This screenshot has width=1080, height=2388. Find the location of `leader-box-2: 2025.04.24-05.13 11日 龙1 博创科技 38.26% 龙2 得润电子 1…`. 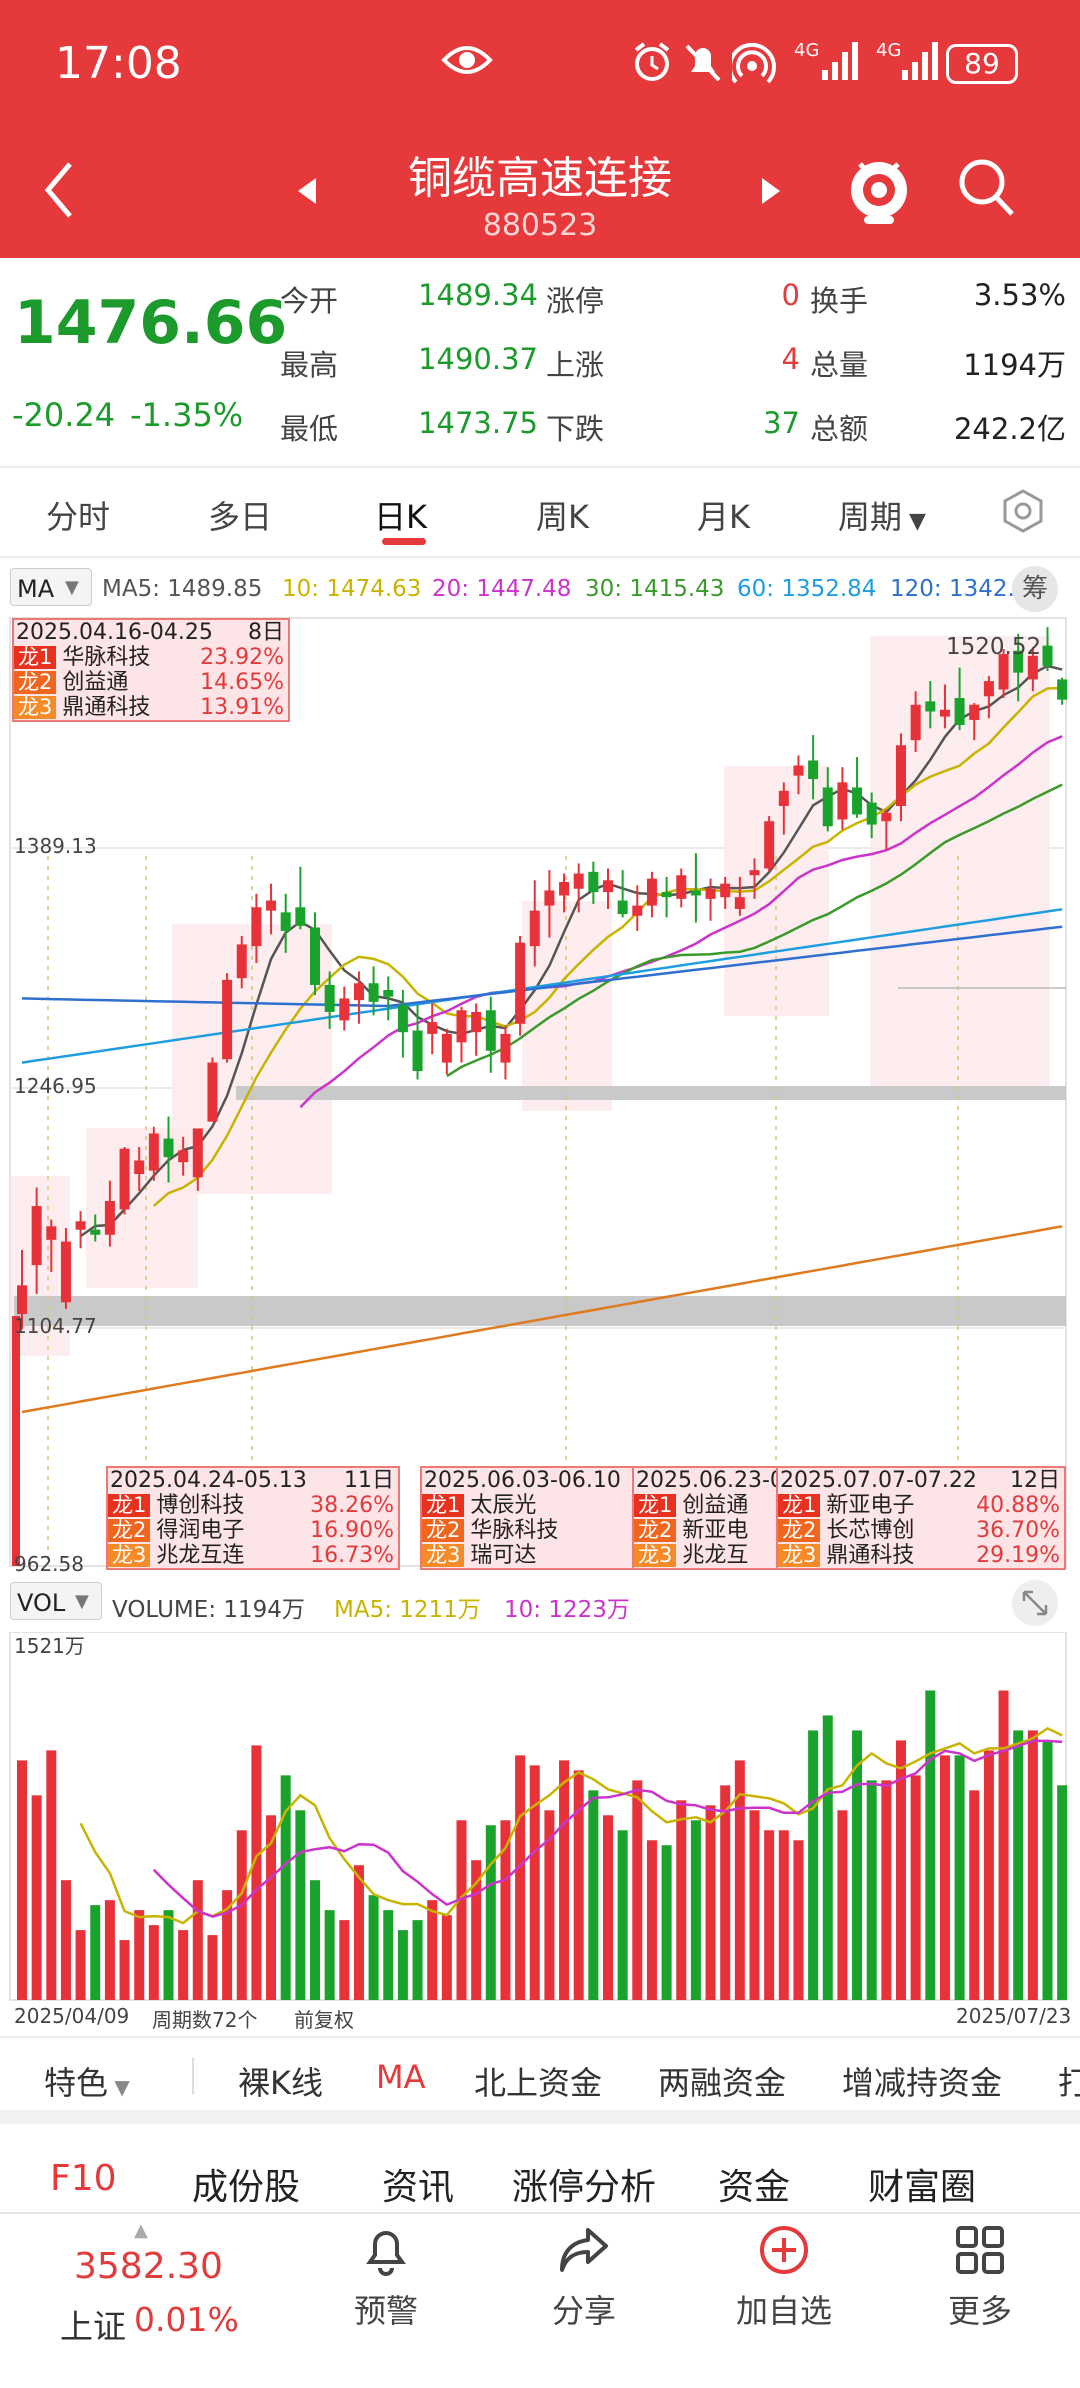

leader-box-2: 2025.04.24-05.13 11日 龙1 博创科技 38.26% 龙2 得润电子 1… is located at coordinates (253, 1518).